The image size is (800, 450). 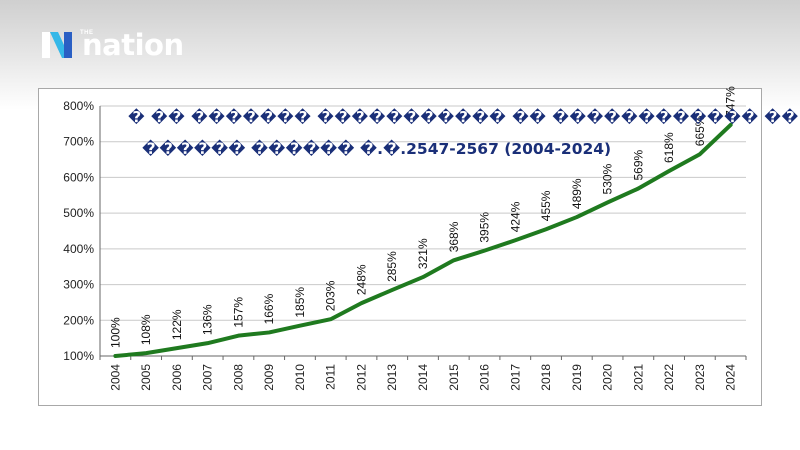 I want to click on data-label: 424%, so click(x=515, y=216).